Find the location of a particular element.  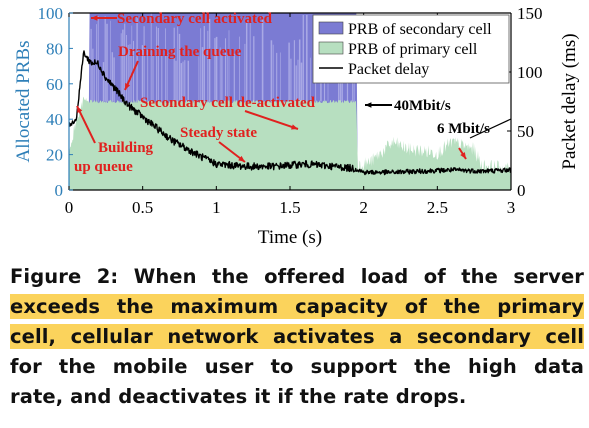

arrow-activated-head is located at coordinates (94, 18).